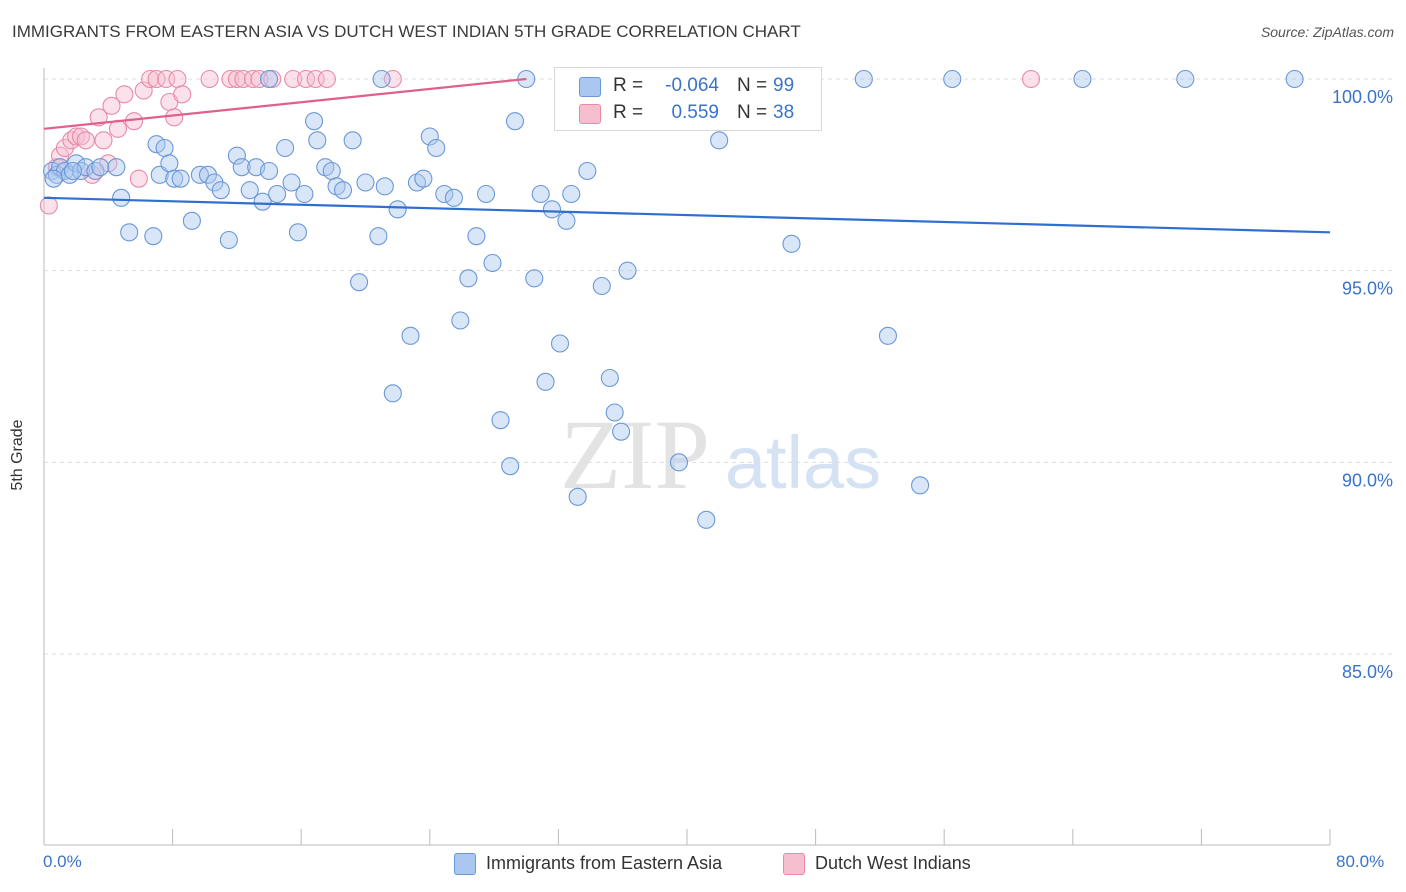 The height and width of the screenshot is (892, 1406). I want to click on n-value: 99, so click(784, 85).